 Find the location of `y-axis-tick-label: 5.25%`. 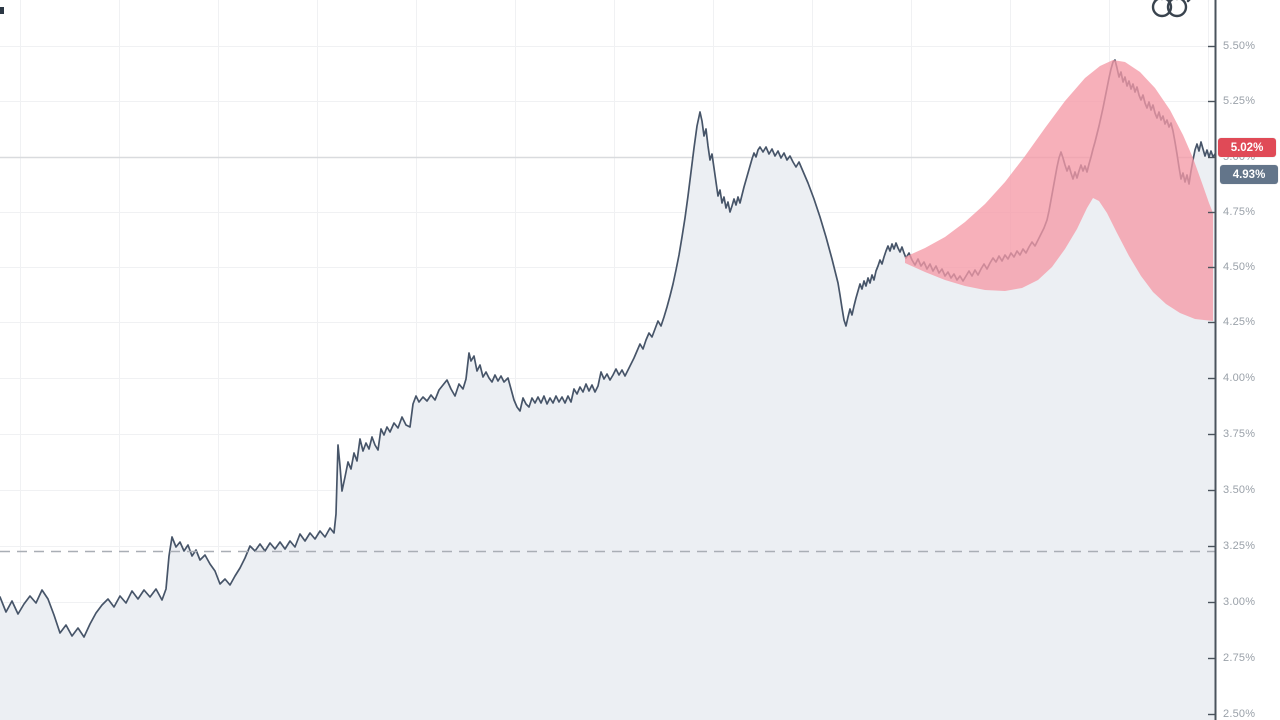

y-axis-tick-label: 5.25% is located at coordinates (1239, 101).